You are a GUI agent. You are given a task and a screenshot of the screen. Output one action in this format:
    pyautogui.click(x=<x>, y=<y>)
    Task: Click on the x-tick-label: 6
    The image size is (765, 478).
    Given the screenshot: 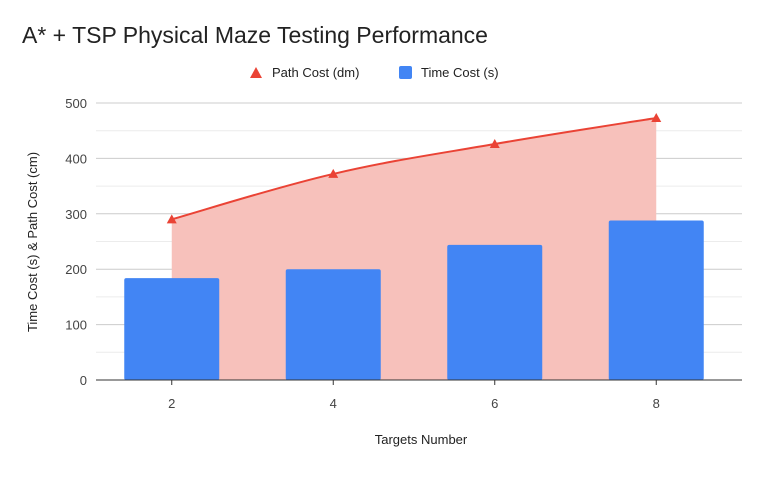 What is the action you would take?
    pyautogui.click(x=494, y=403)
    